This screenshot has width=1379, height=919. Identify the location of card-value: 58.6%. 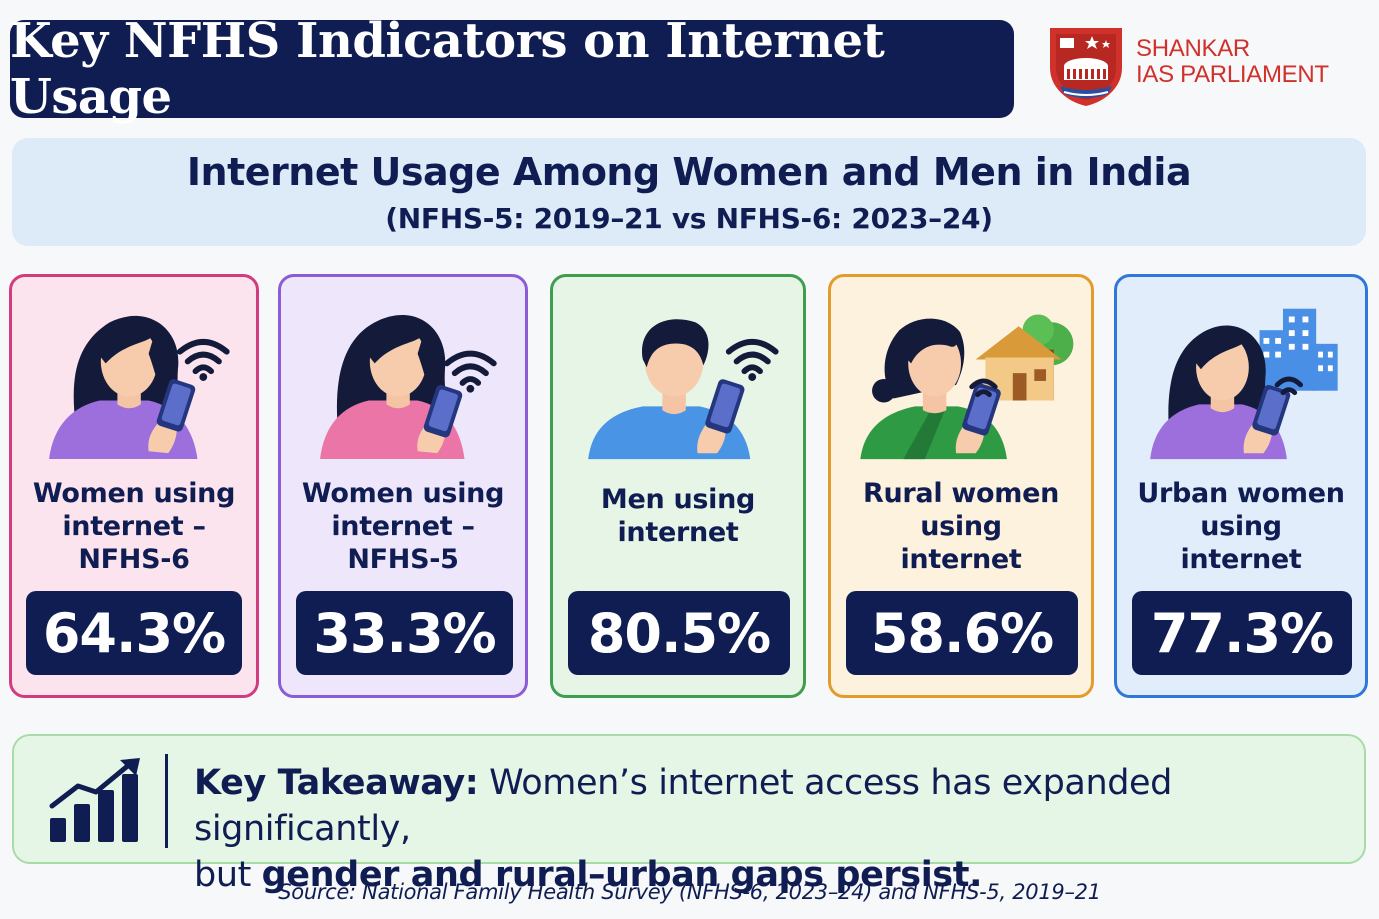
(962, 633).